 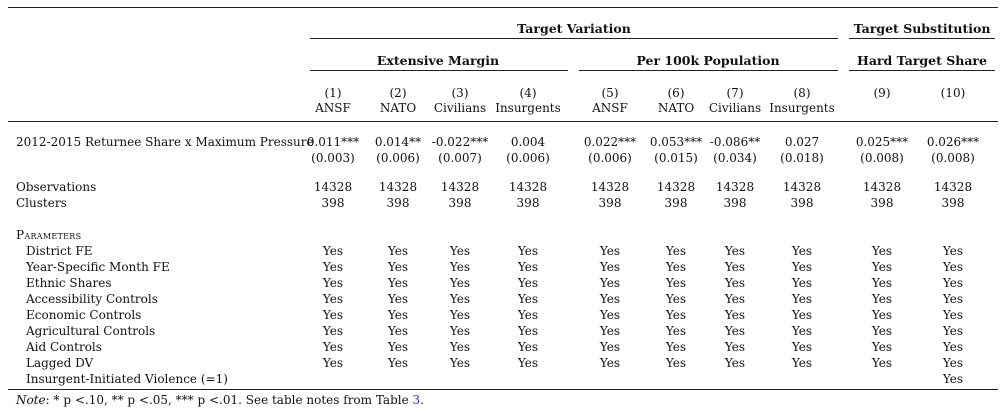 I want to click on subheader-per-100k: Per 100k Population, so click(x=708, y=60).